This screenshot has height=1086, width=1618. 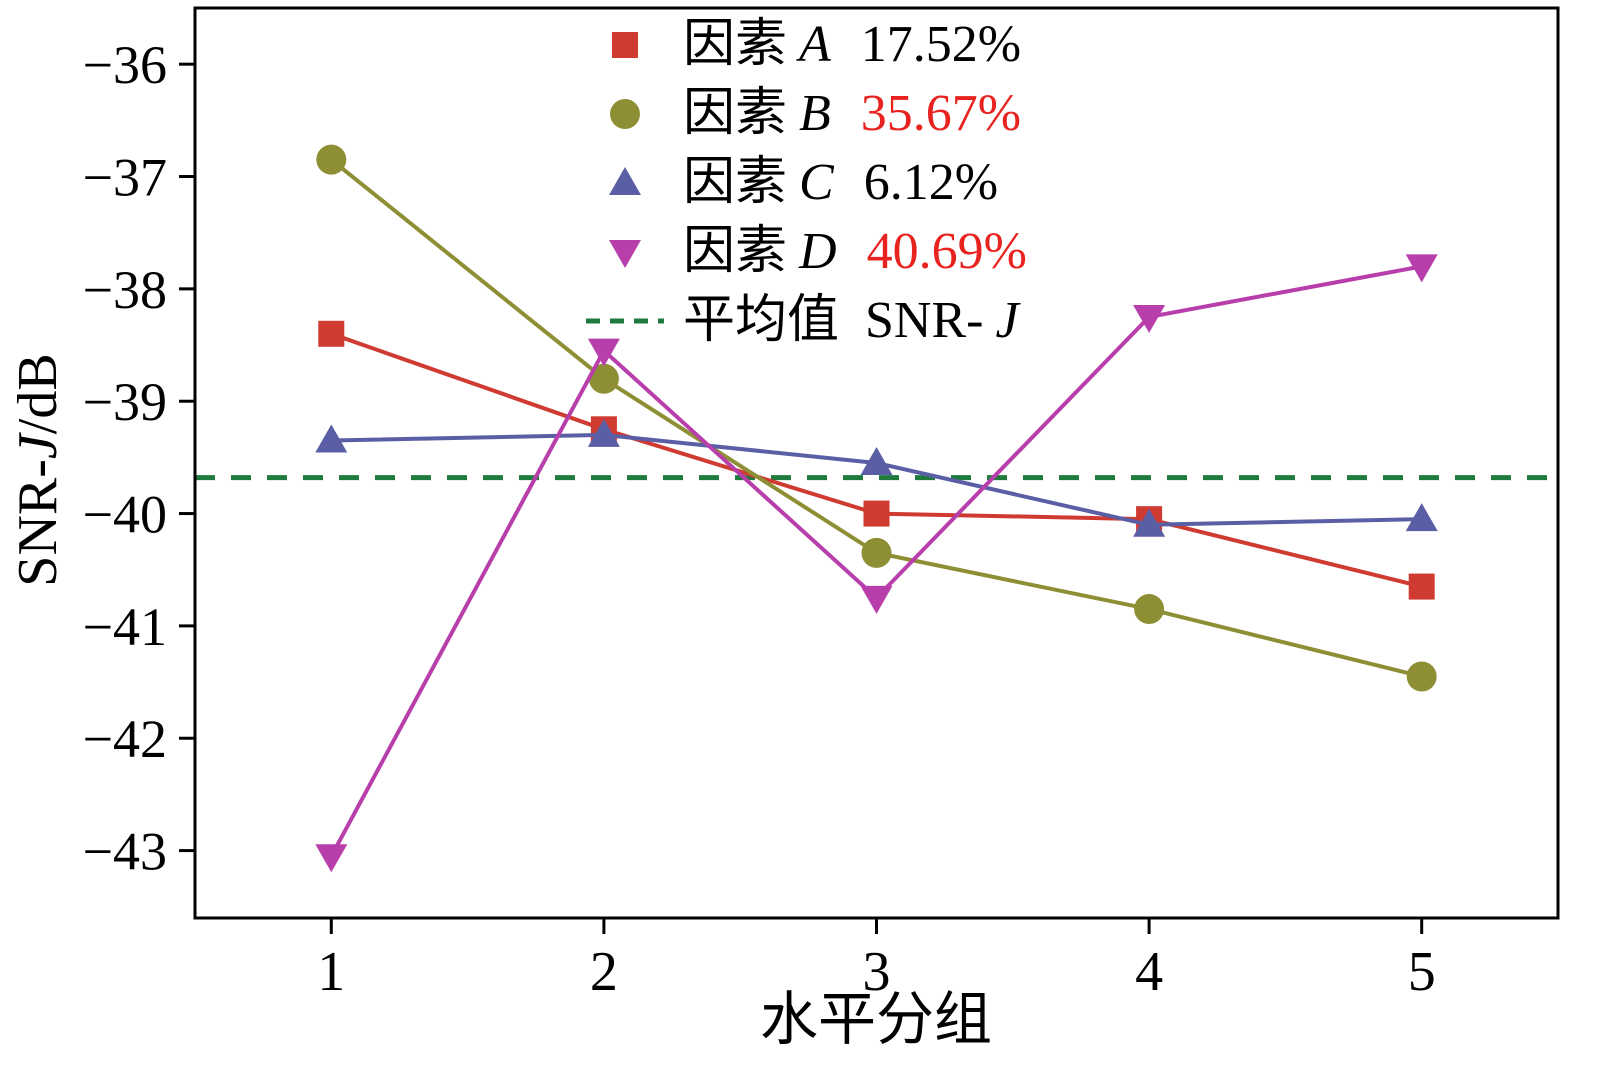 What do you see at coordinates (331, 972) in the screenshot?
I see `x-tick-label: 1` at bounding box center [331, 972].